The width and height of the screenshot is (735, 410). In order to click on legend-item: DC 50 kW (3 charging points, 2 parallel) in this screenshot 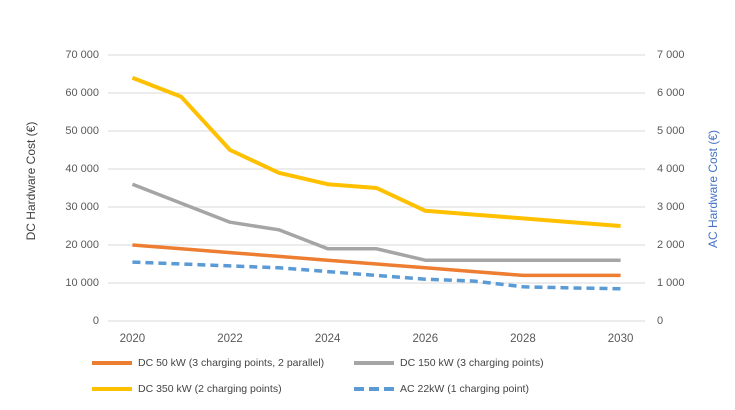, I will do `click(208, 363)`.